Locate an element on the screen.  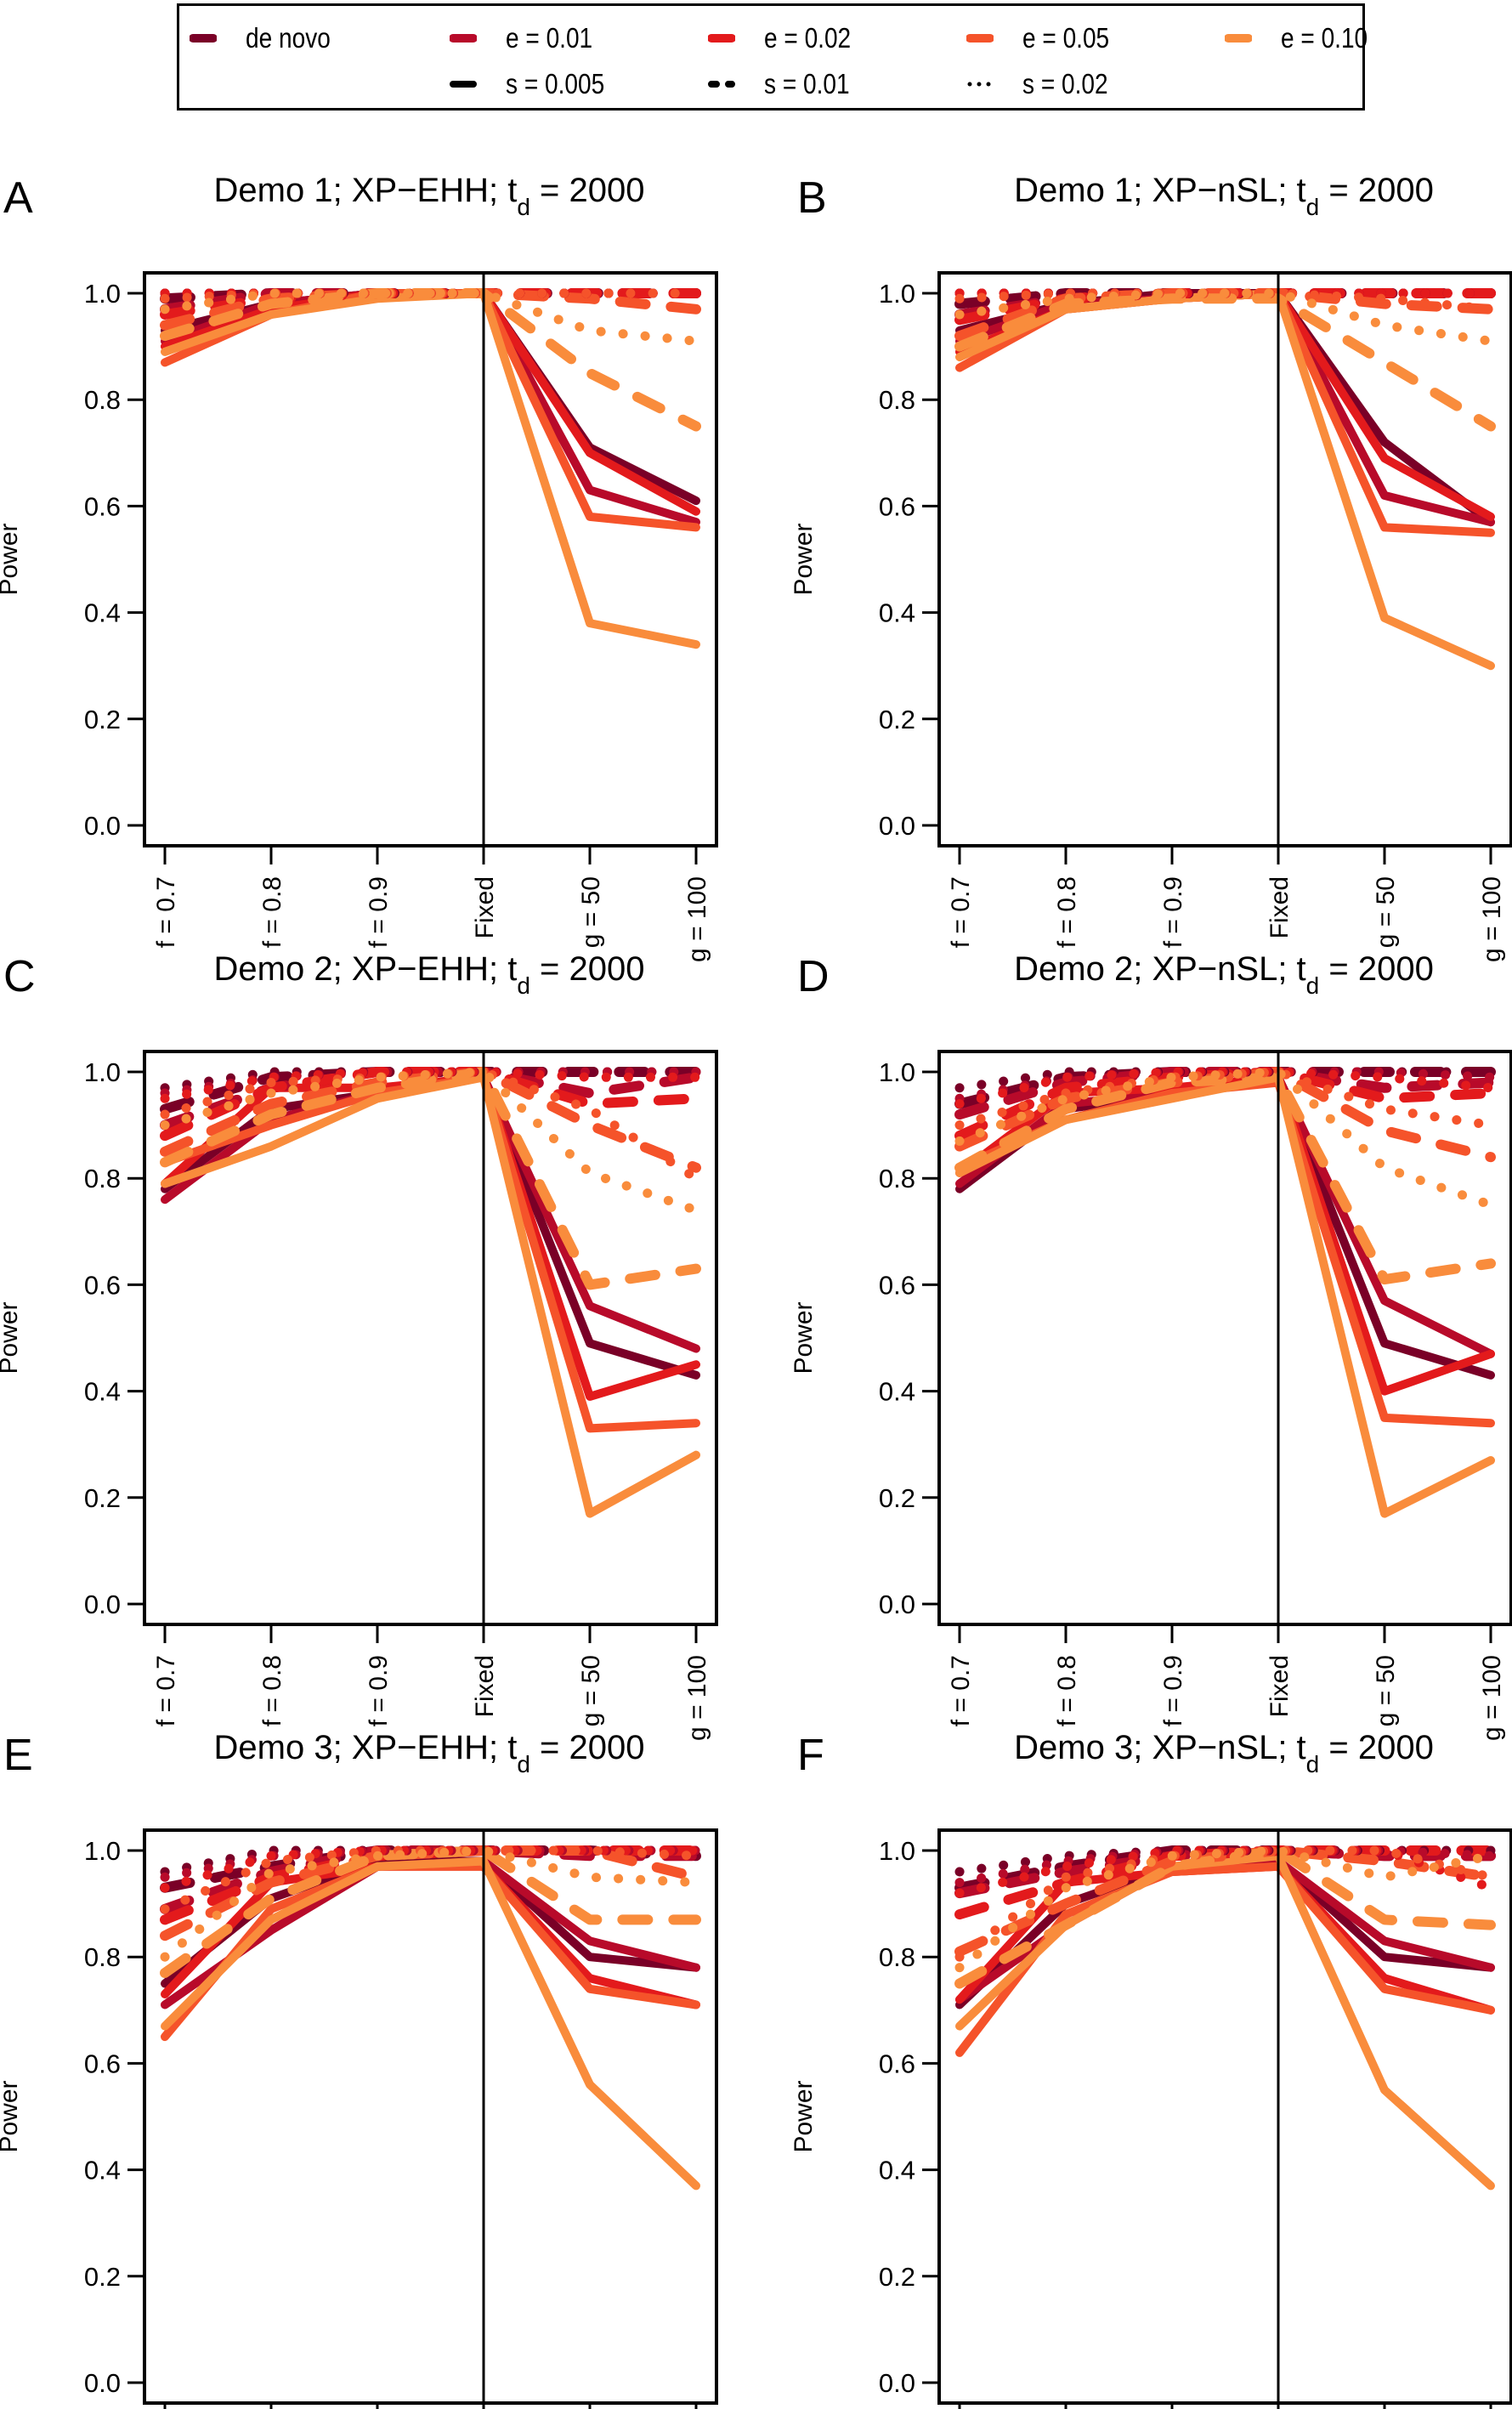
legend-label: e = 0.02 is located at coordinates (808, 38).